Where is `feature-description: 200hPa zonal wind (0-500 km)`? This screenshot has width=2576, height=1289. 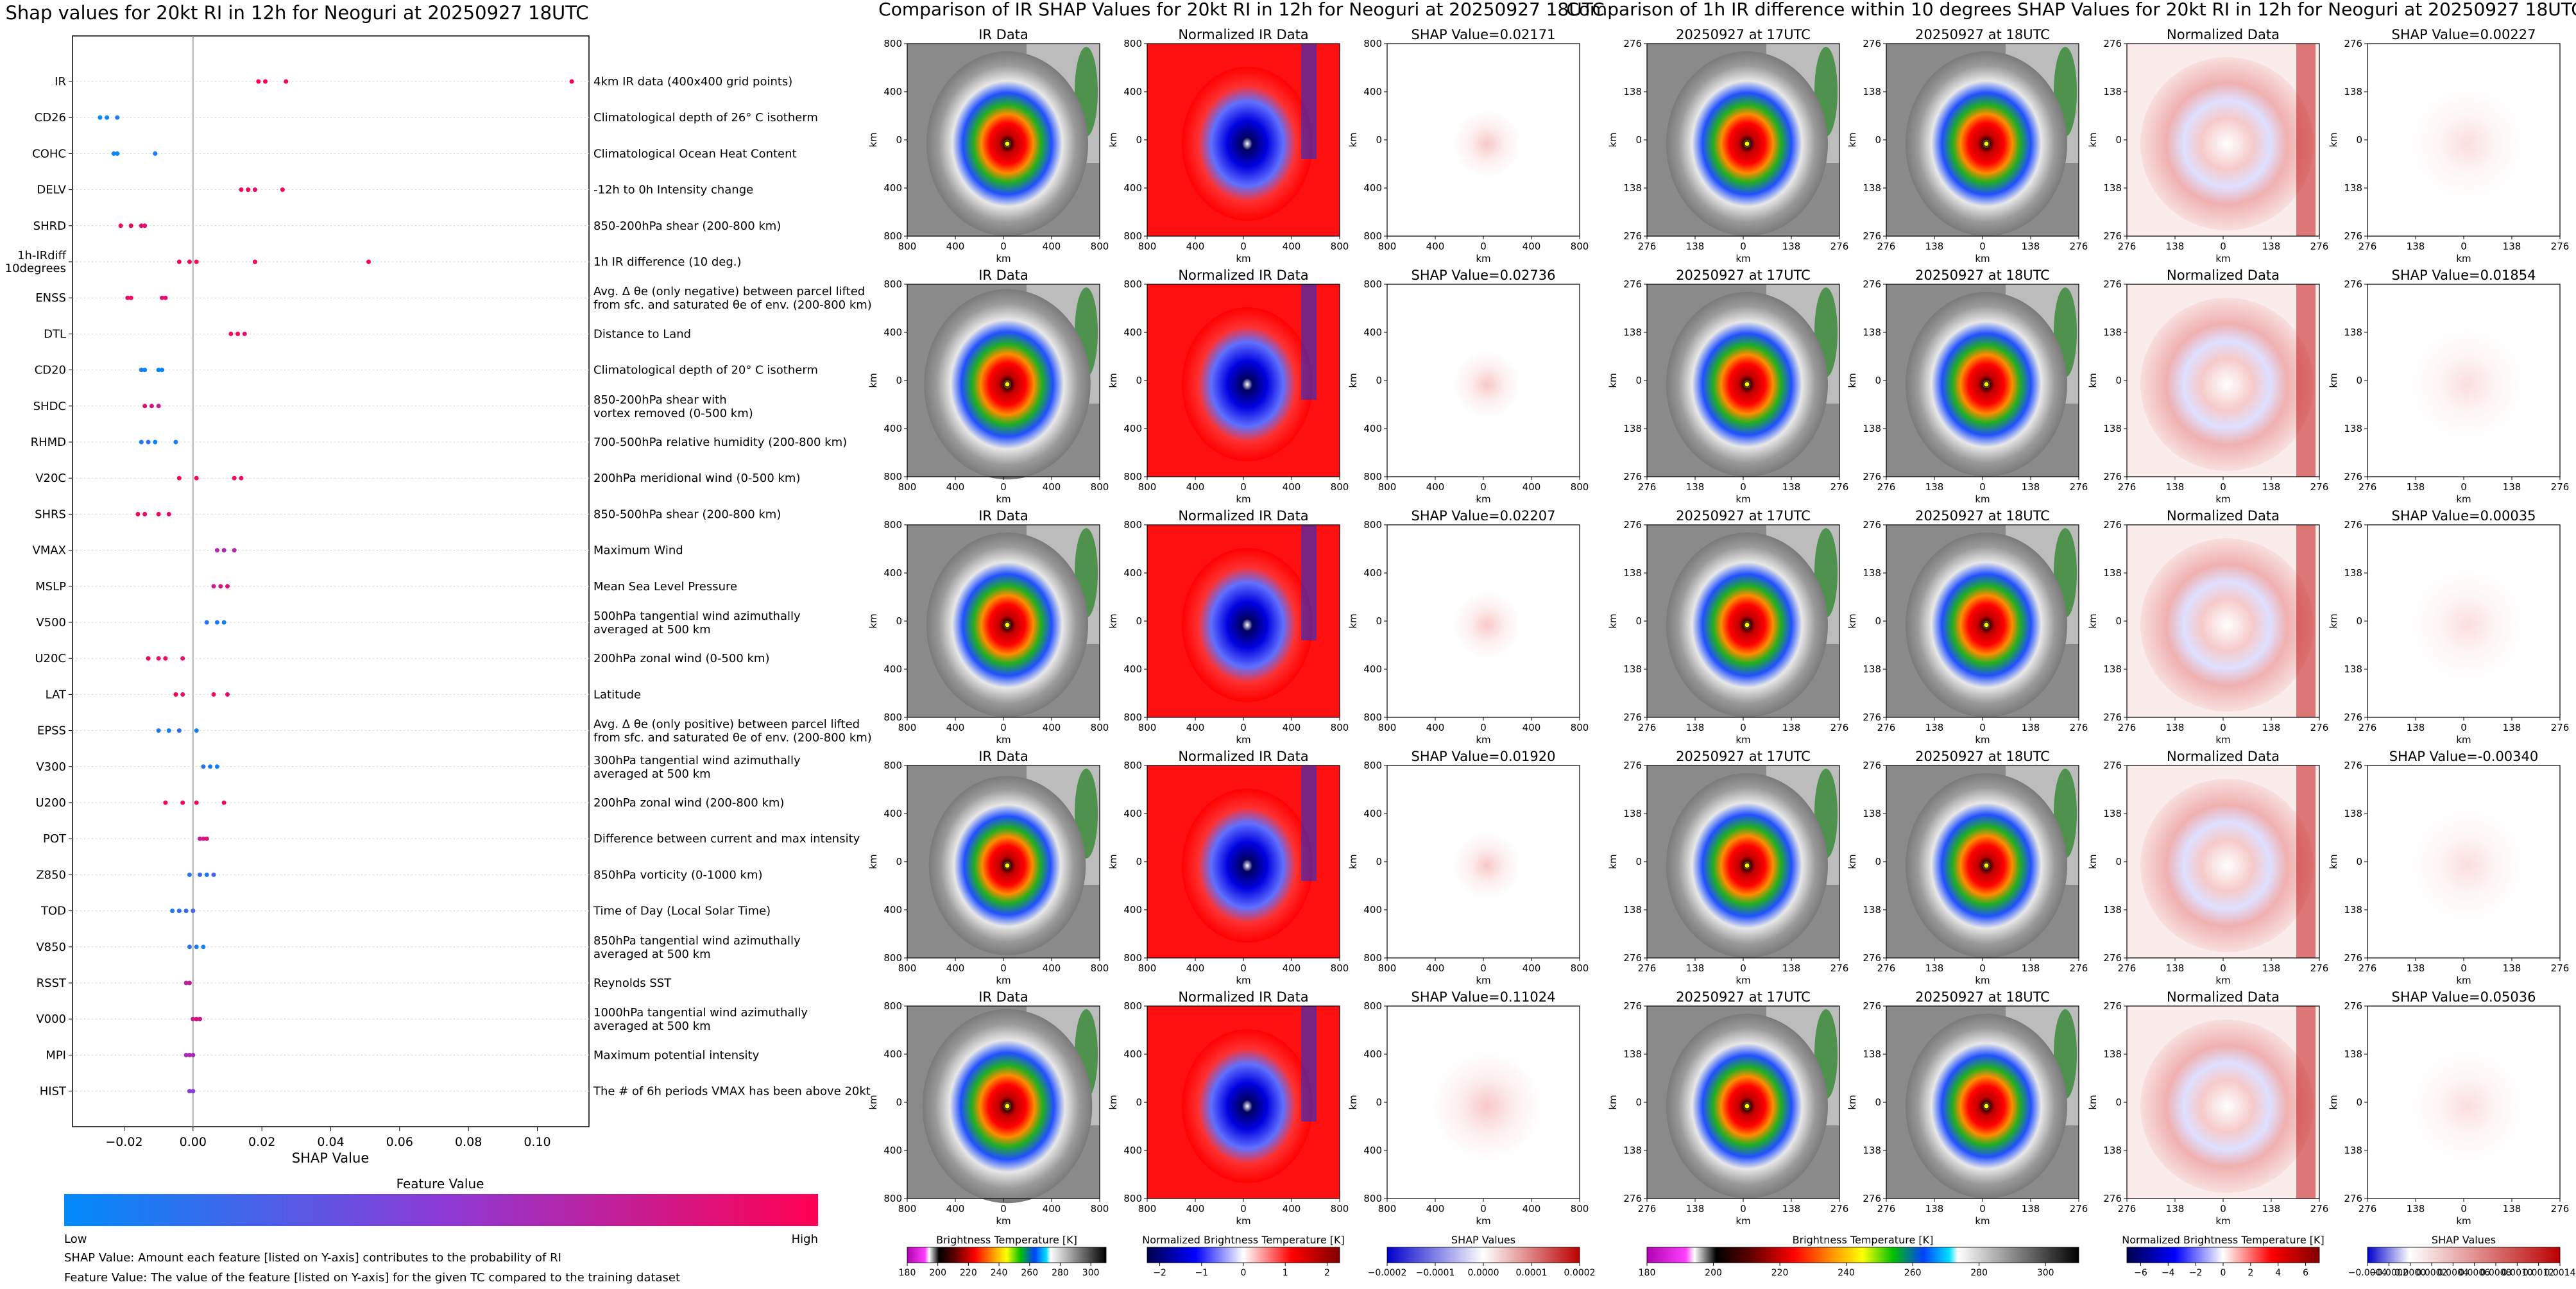 feature-description: 200hPa zonal wind (0-500 km) is located at coordinates (682, 658).